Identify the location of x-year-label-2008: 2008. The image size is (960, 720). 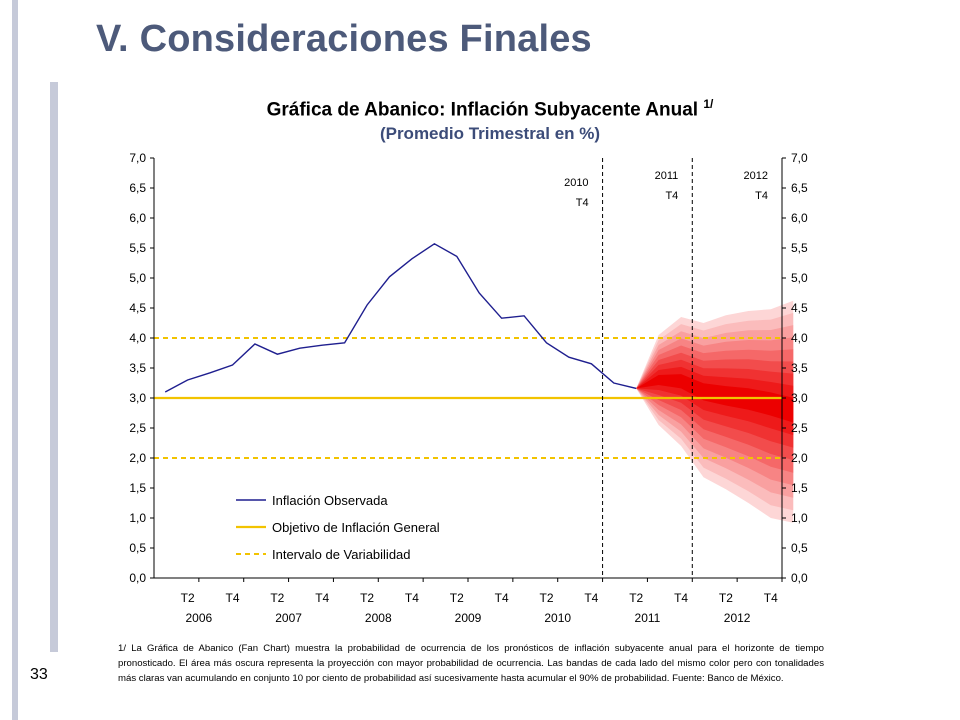
(378, 618).